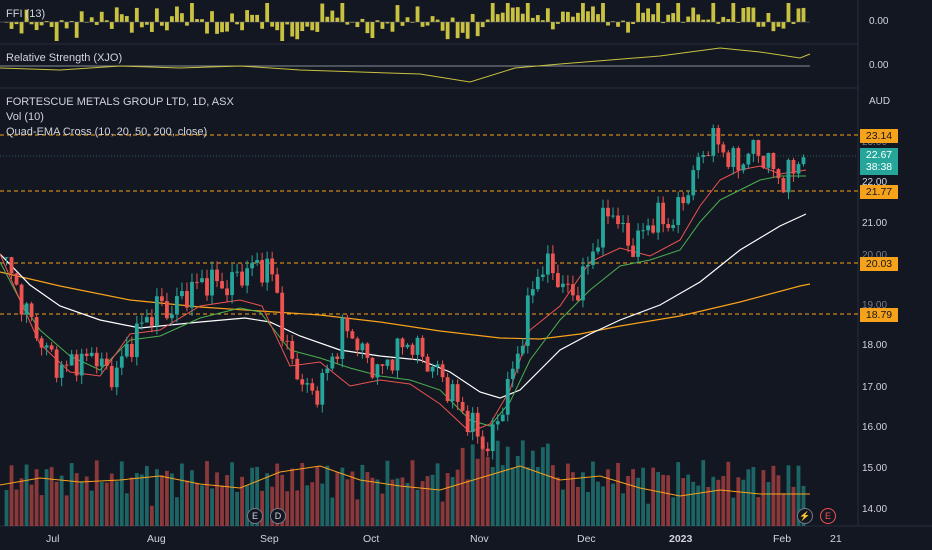 The image size is (932, 550). Describe the element at coordinates (875, 255) in the screenshot. I see `y-tick: 20.00` at that location.